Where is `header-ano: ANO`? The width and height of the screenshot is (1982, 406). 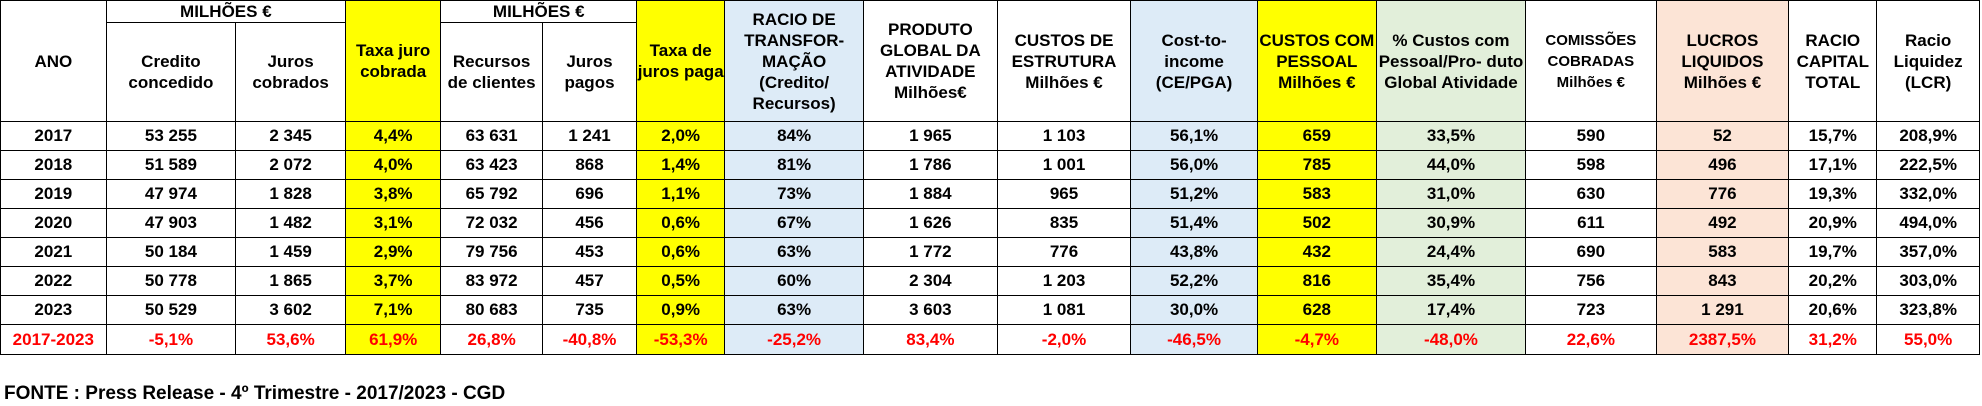 header-ano: ANO is located at coordinates (53, 61).